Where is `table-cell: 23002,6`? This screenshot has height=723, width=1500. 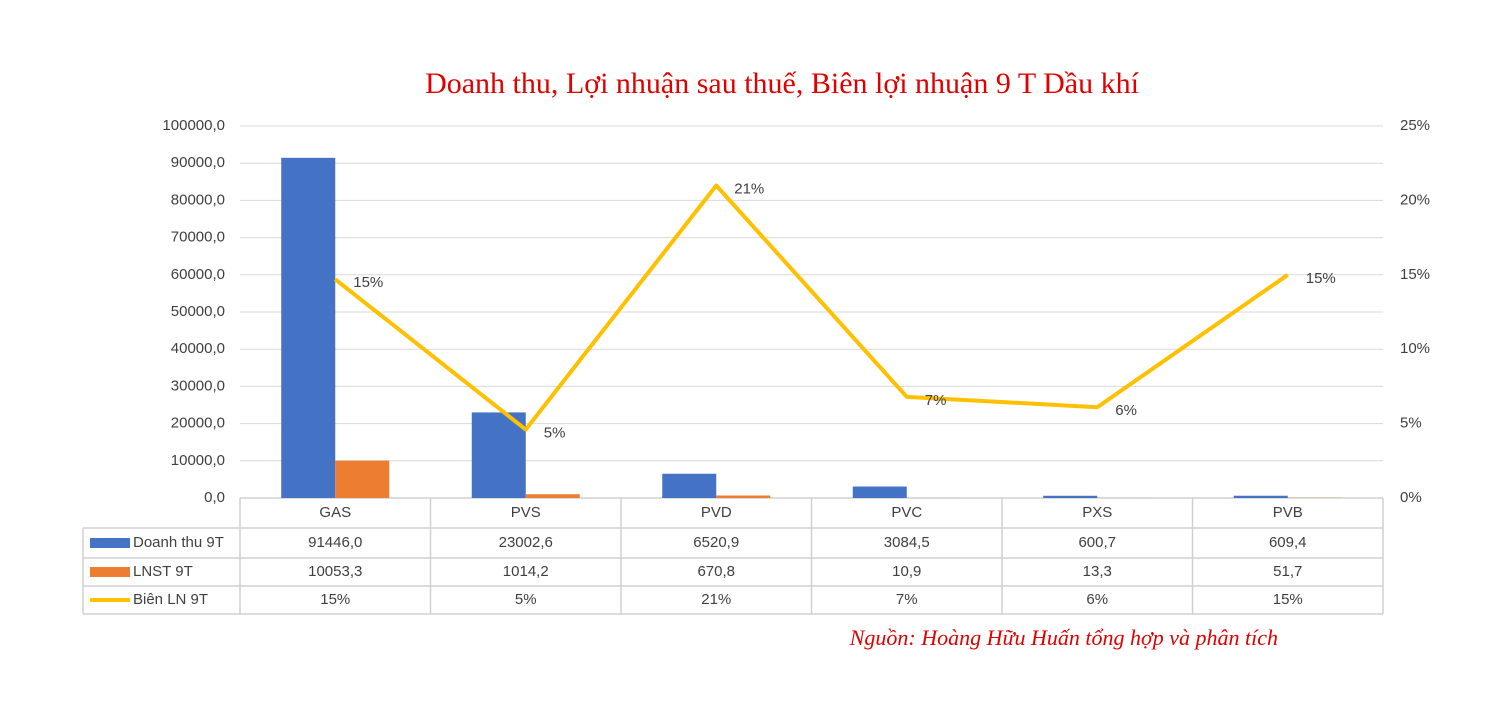
table-cell: 23002,6 is located at coordinates (526, 542).